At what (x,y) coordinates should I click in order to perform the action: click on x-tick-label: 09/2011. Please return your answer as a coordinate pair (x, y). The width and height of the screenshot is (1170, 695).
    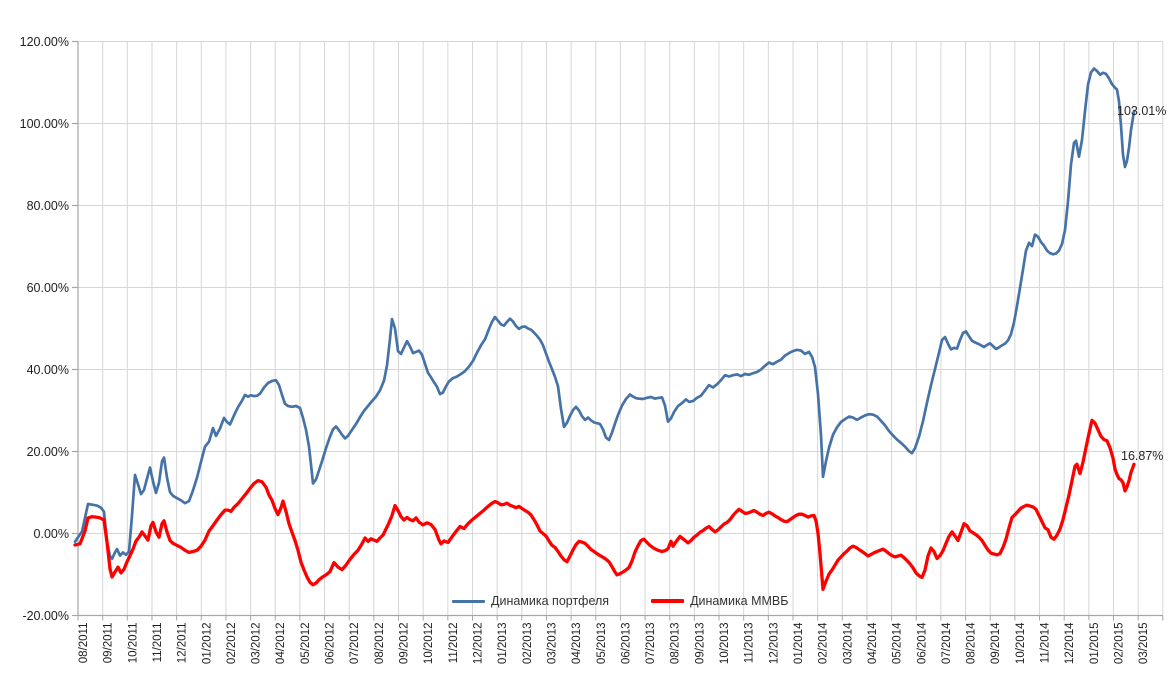
    Looking at the image, I should click on (109, 643).